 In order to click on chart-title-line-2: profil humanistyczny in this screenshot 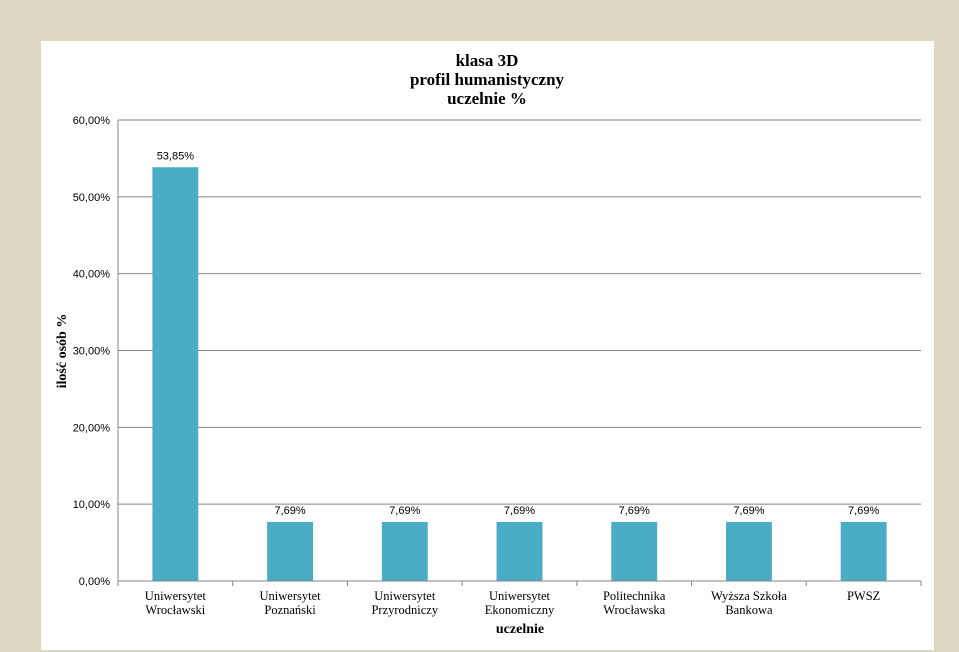, I will do `click(487, 79)`.